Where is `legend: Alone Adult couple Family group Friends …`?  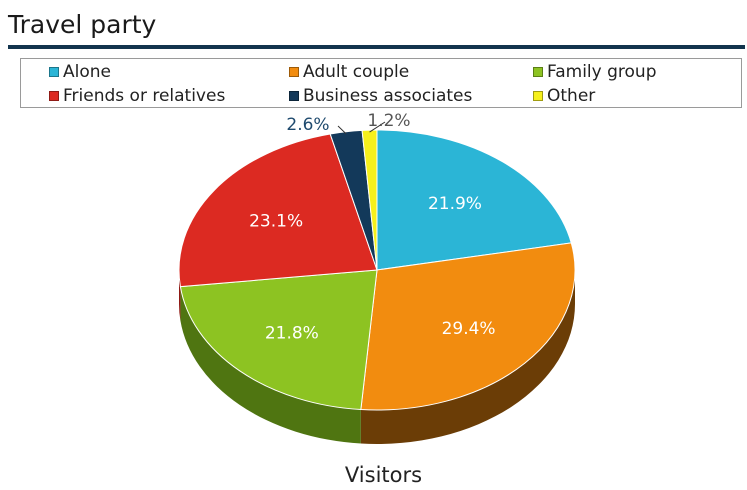 legend: Alone Adult couple Family group Friends … is located at coordinates (381, 83).